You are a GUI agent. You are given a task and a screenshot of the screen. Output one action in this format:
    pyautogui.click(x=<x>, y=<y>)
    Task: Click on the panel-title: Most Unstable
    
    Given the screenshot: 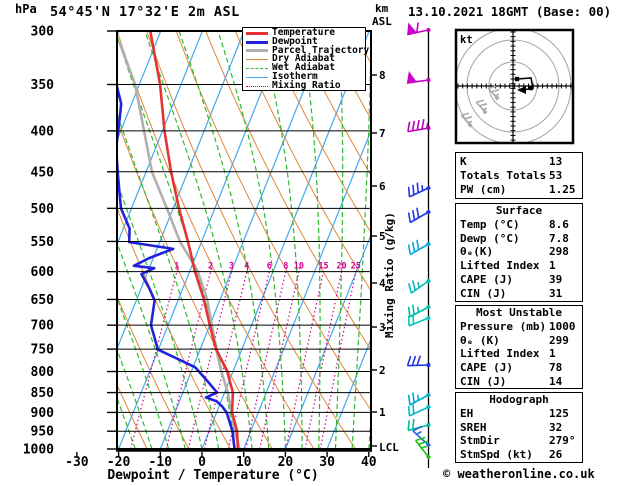 What is the action you would take?
    pyautogui.click(x=519, y=312)
    